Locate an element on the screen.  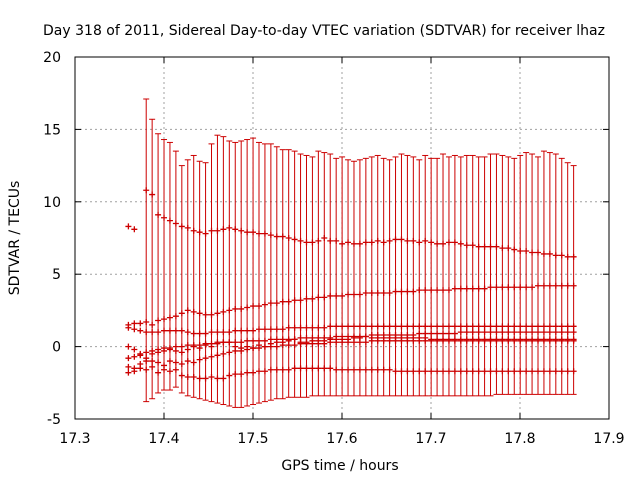
x-tick-label: 17.8 is located at coordinates (519, 439).